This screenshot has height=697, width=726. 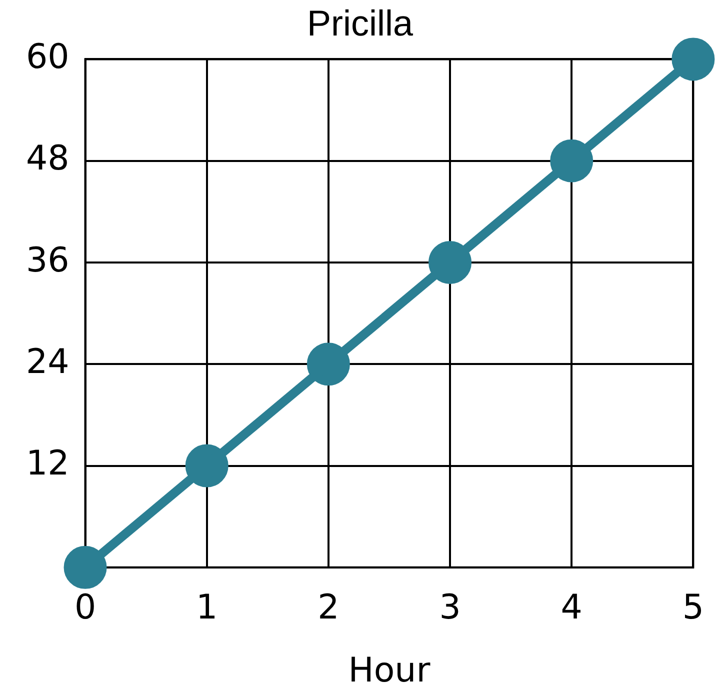 What do you see at coordinates (48, 260) in the screenshot?
I see `y-tick-label: 36` at bounding box center [48, 260].